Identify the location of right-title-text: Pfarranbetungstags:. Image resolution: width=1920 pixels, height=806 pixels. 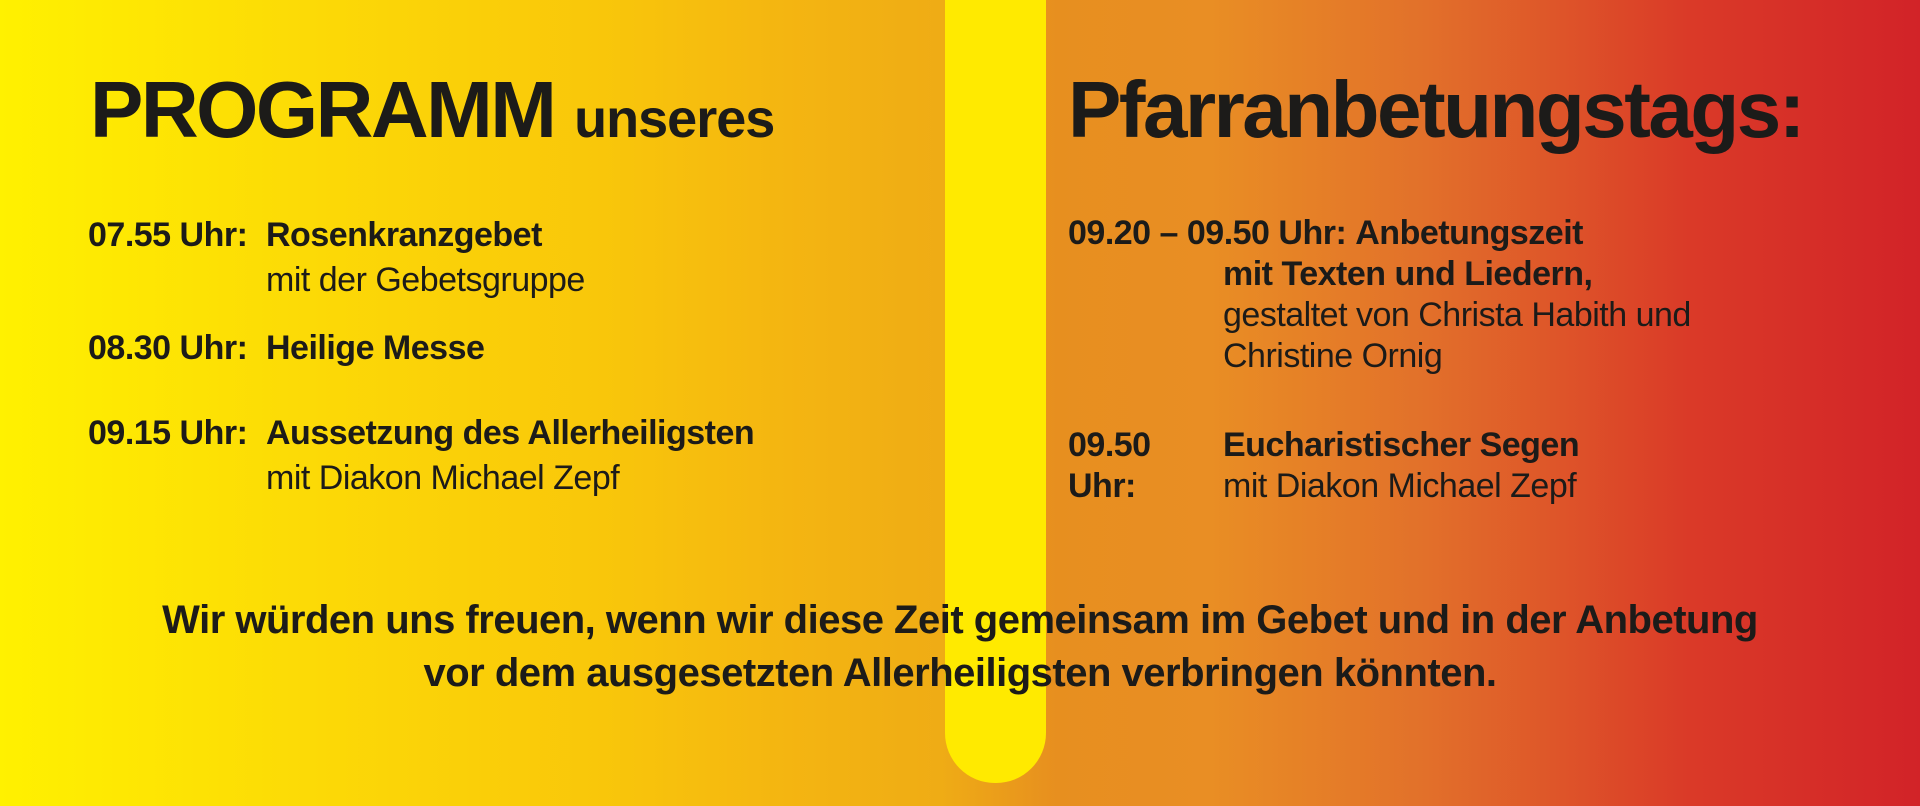
(1436, 109).